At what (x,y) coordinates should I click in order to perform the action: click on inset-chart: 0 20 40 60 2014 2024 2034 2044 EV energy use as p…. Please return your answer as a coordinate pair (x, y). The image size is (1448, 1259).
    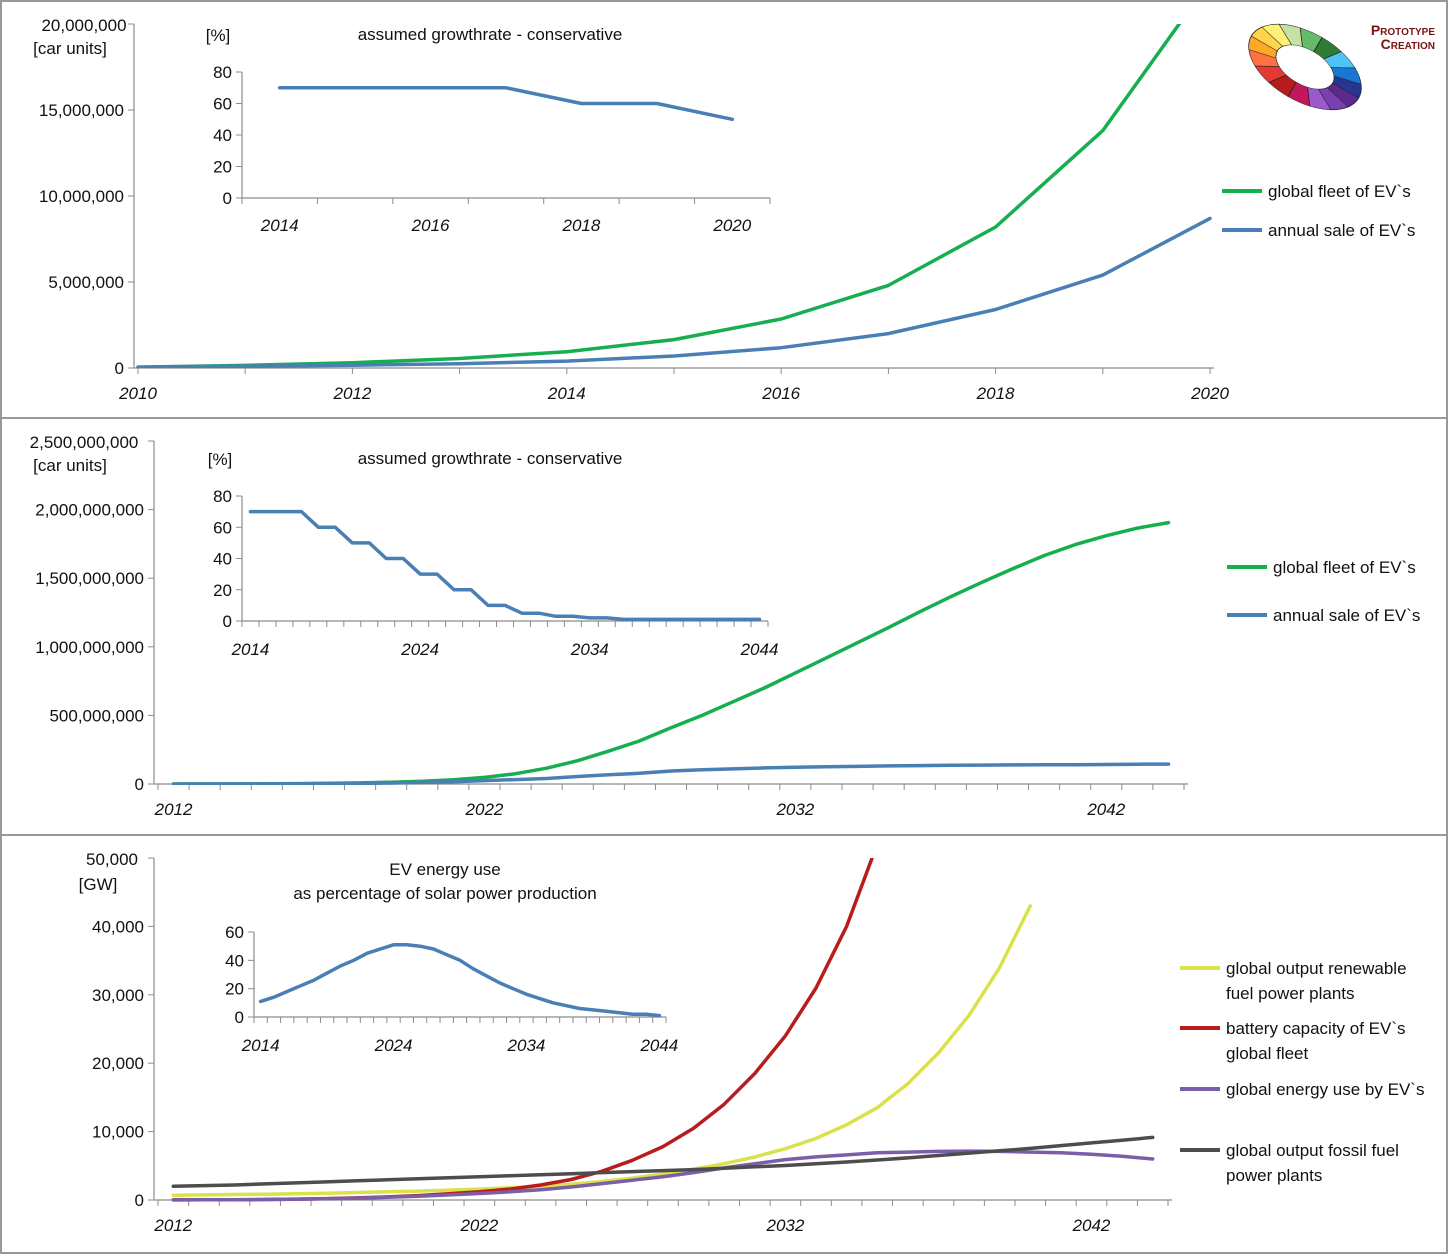
    Looking at the image, I should click on (451, 957).